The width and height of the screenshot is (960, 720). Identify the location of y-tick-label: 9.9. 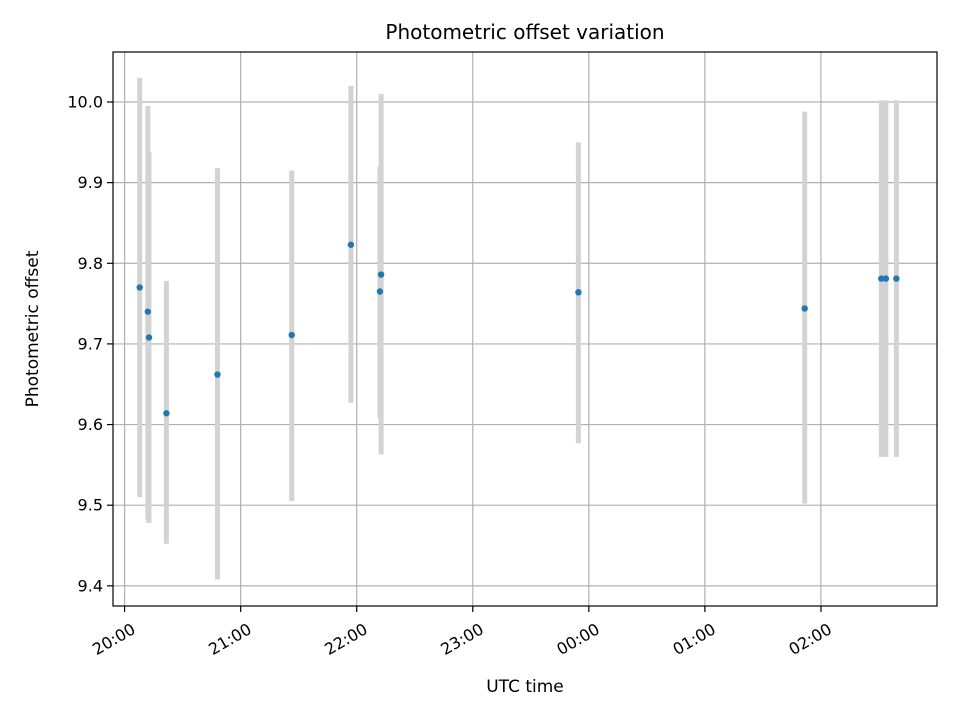
(90, 182).